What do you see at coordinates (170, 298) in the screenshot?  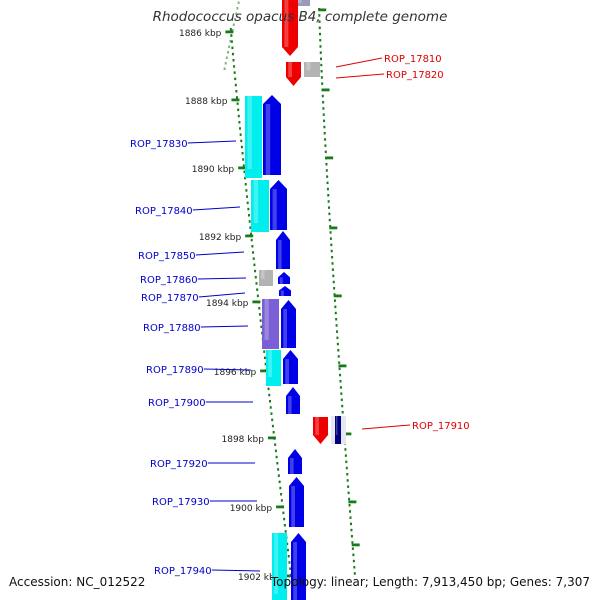 I see `gene-label-rop_17870: ROP_17870` at bounding box center [170, 298].